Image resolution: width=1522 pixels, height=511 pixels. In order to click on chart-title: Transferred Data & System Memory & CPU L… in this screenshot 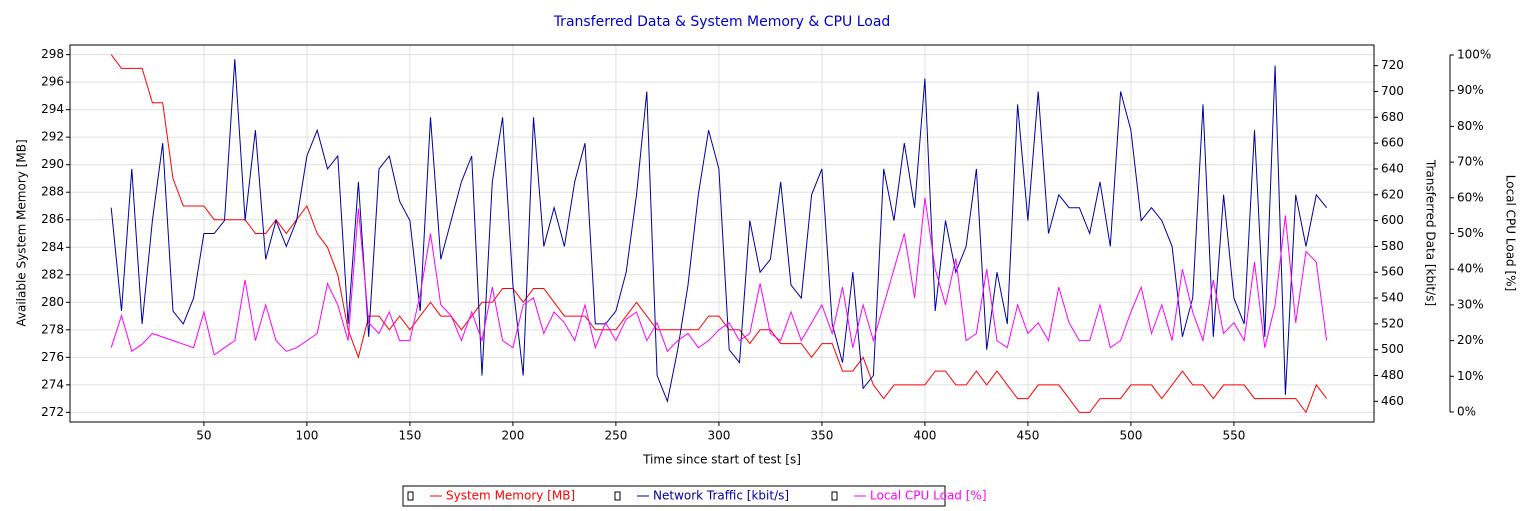, I will do `click(722, 22)`.